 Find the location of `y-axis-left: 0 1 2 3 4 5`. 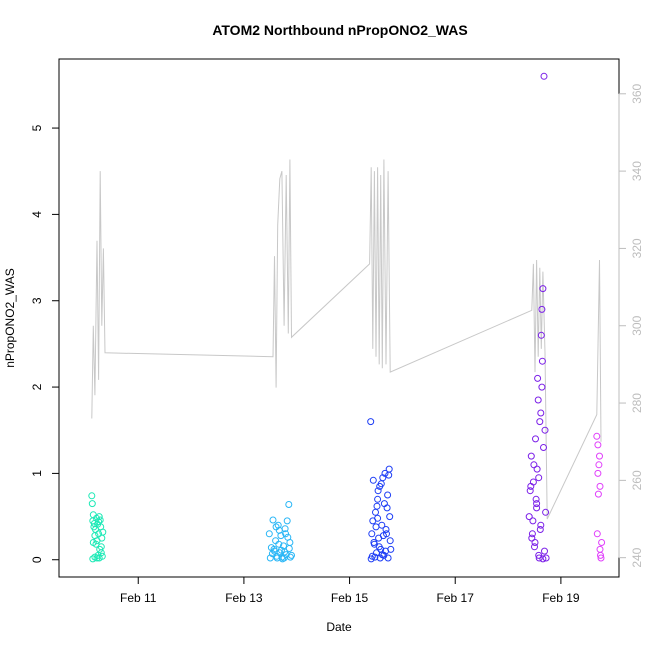

y-axis-left: 0 1 2 3 4 5 is located at coordinates (45, 343).